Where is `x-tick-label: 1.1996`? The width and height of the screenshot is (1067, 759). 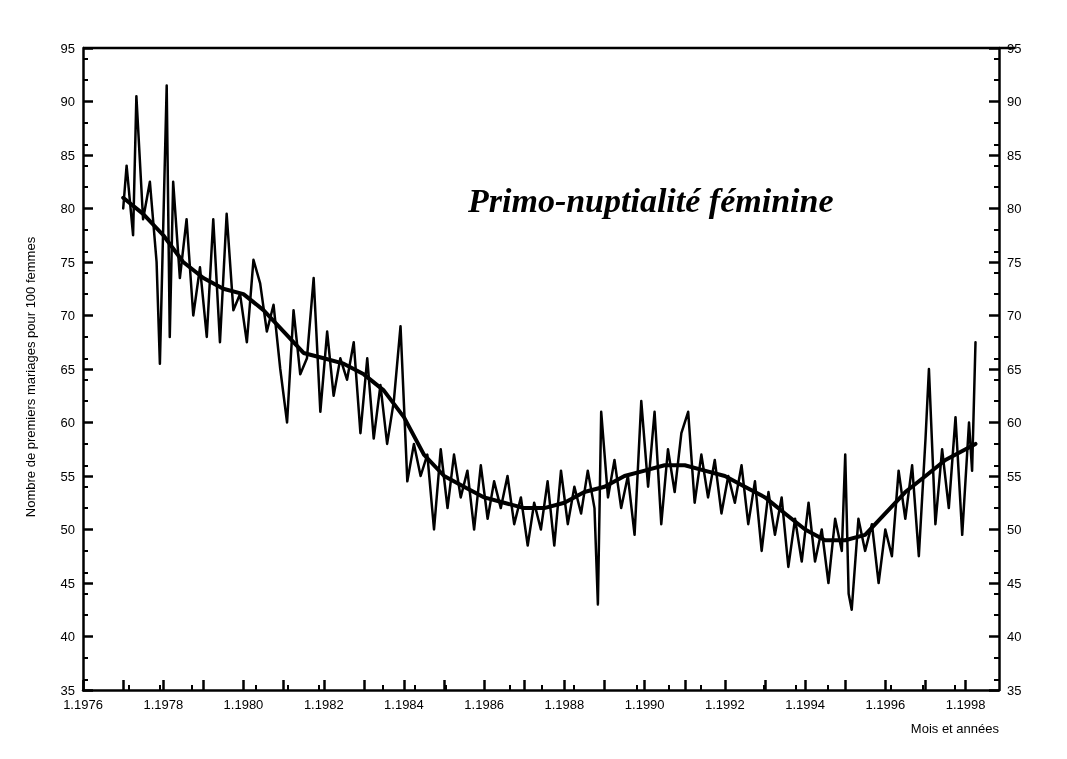 x-tick-label: 1.1996 is located at coordinates (885, 704).